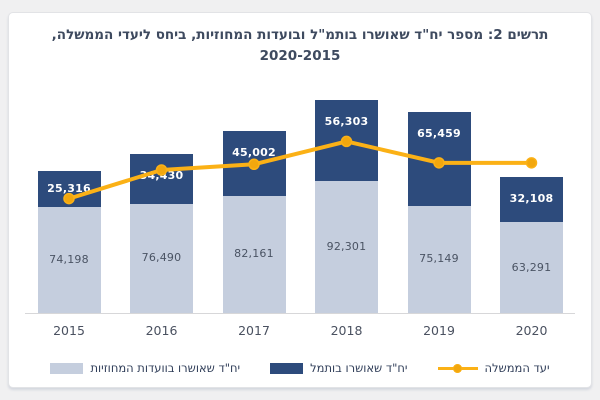 The height and width of the screenshot is (400, 600). What do you see at coordinates (67, 368) in the screenshot?
I see `legend-swatch-light-blue` at bounding box center [67, 368].